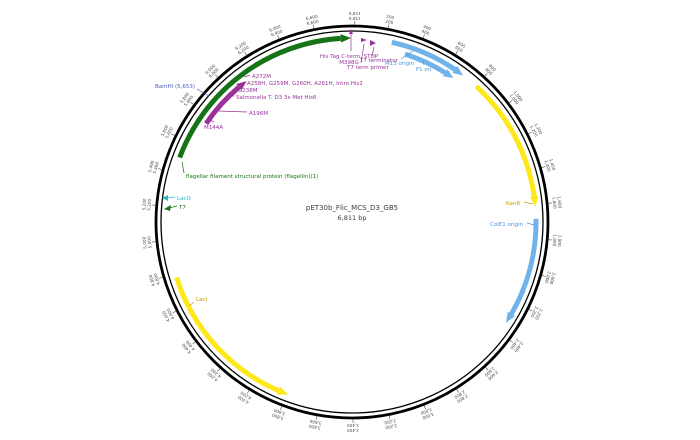 This screenshot has height=440, width=700. I want to click on tick-4400: 4,4004,400, so click(188, 347).